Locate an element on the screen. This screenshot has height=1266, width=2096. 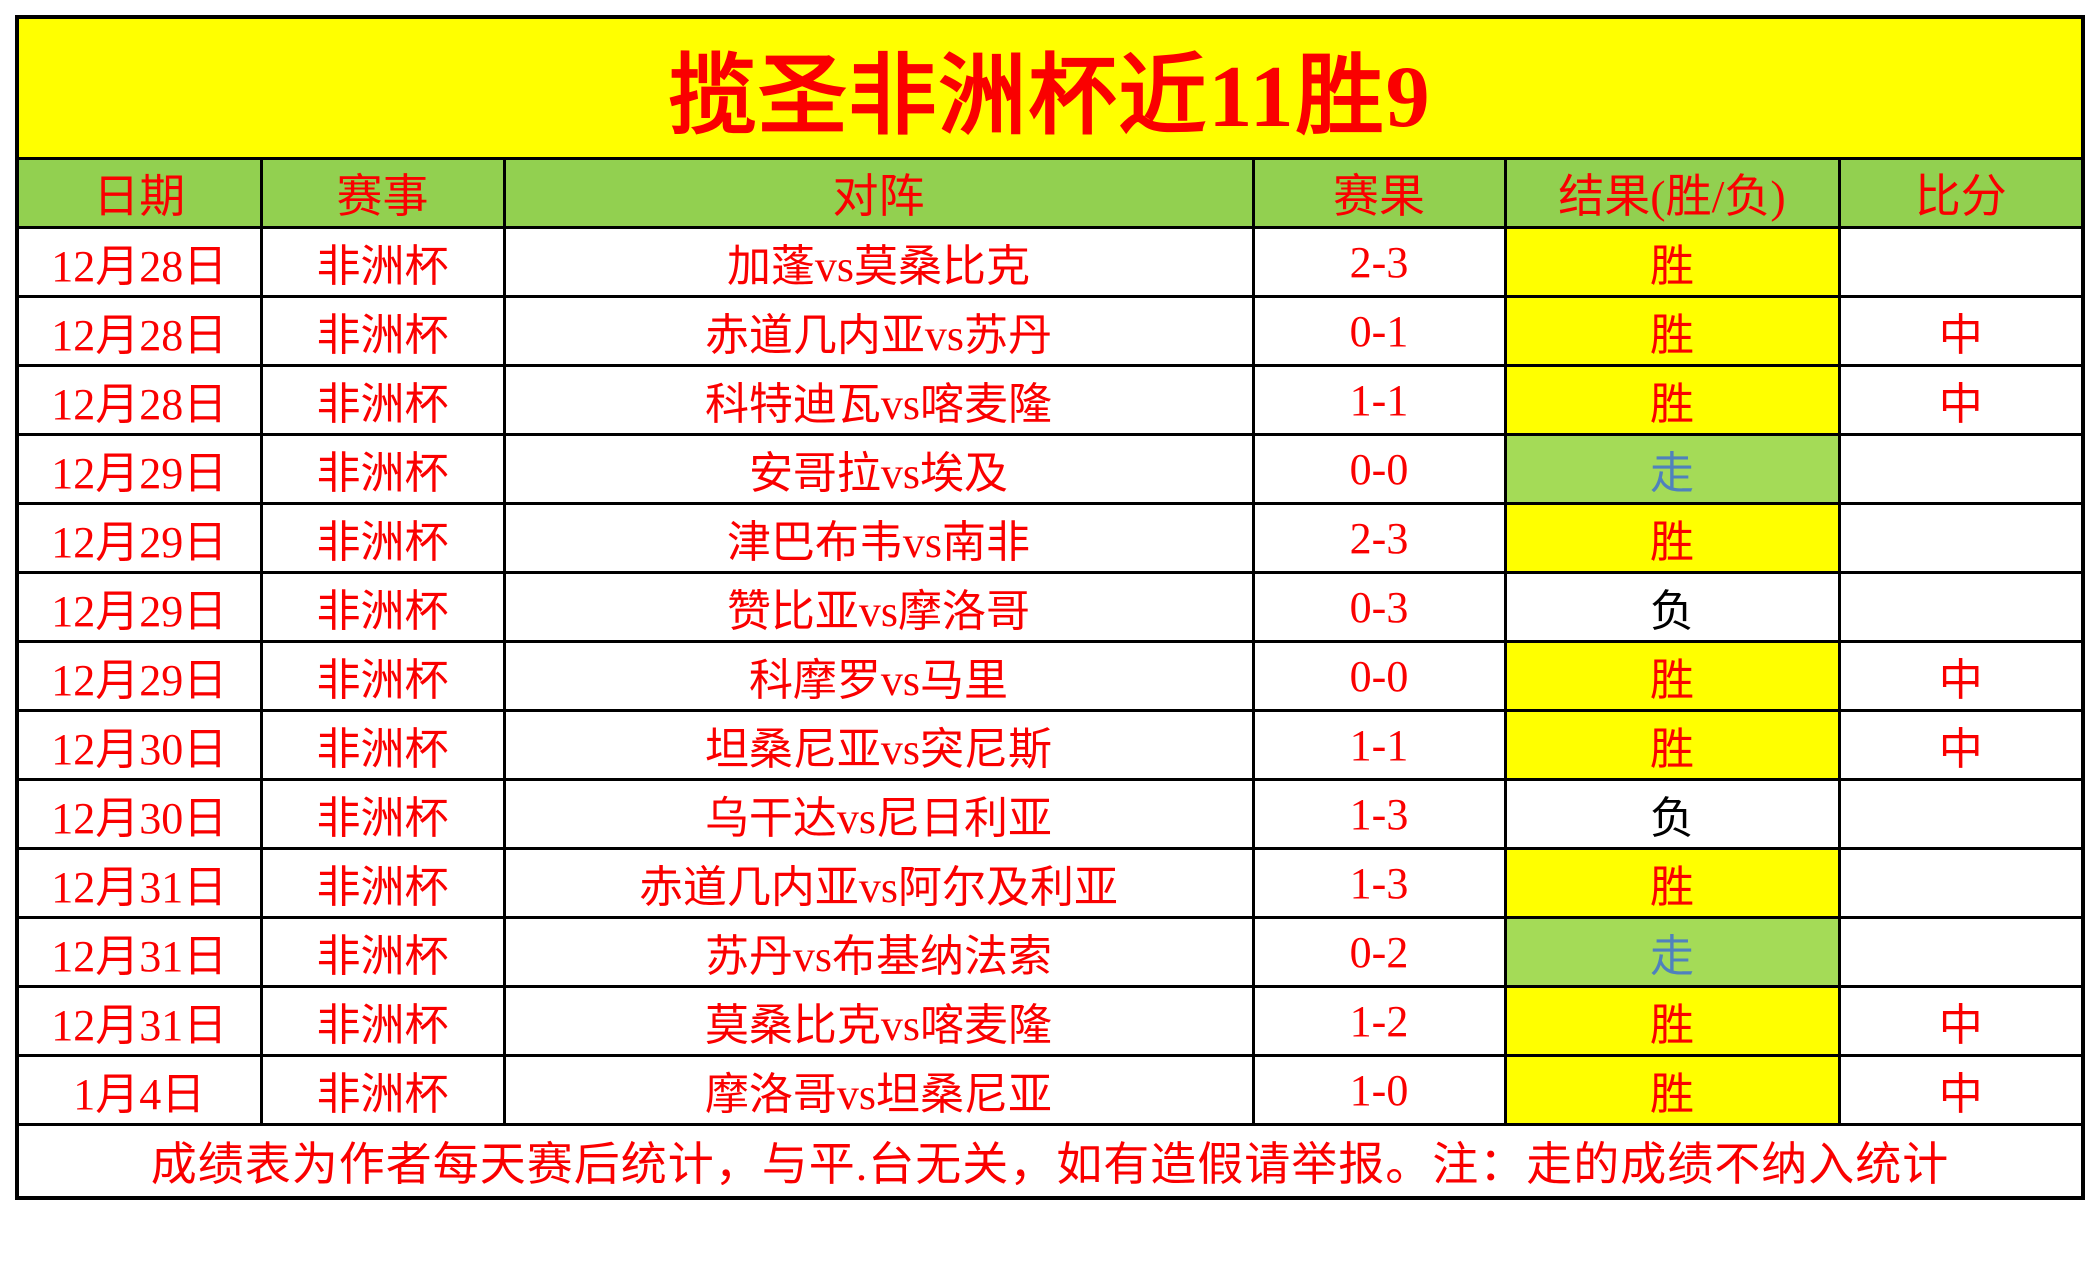
col-header-match: 对阵 is located at coordinates (878, 193).